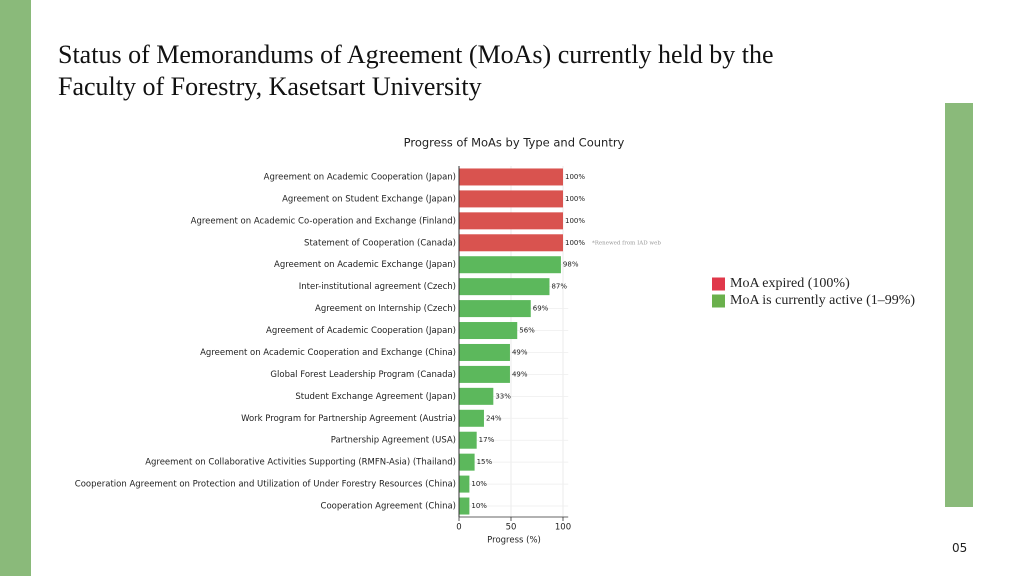 This screenshot has width=1024, height=576. Describe the element at coordinates (385, 309) in the screenshot. I see `y-tick-label: Agreement on Internship (Czech)` at that location.